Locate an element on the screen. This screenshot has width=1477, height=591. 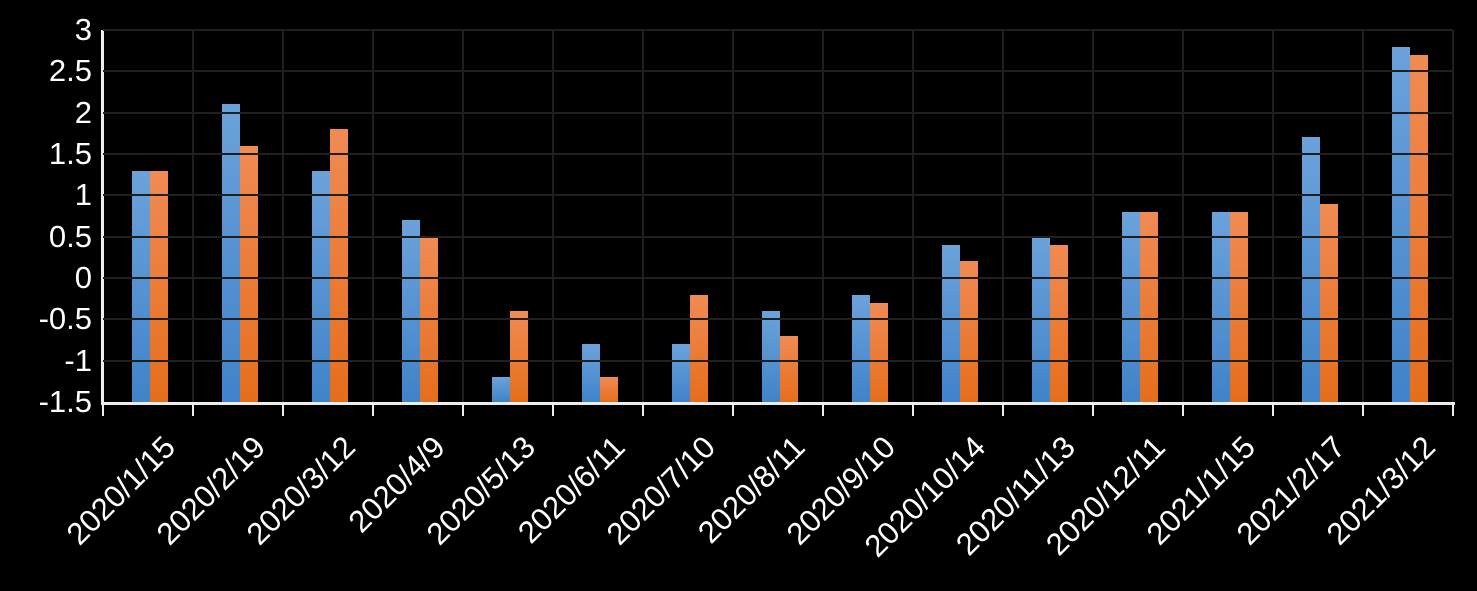
bar-orange-2020/11/13 is located at coordinates (1059, 323).